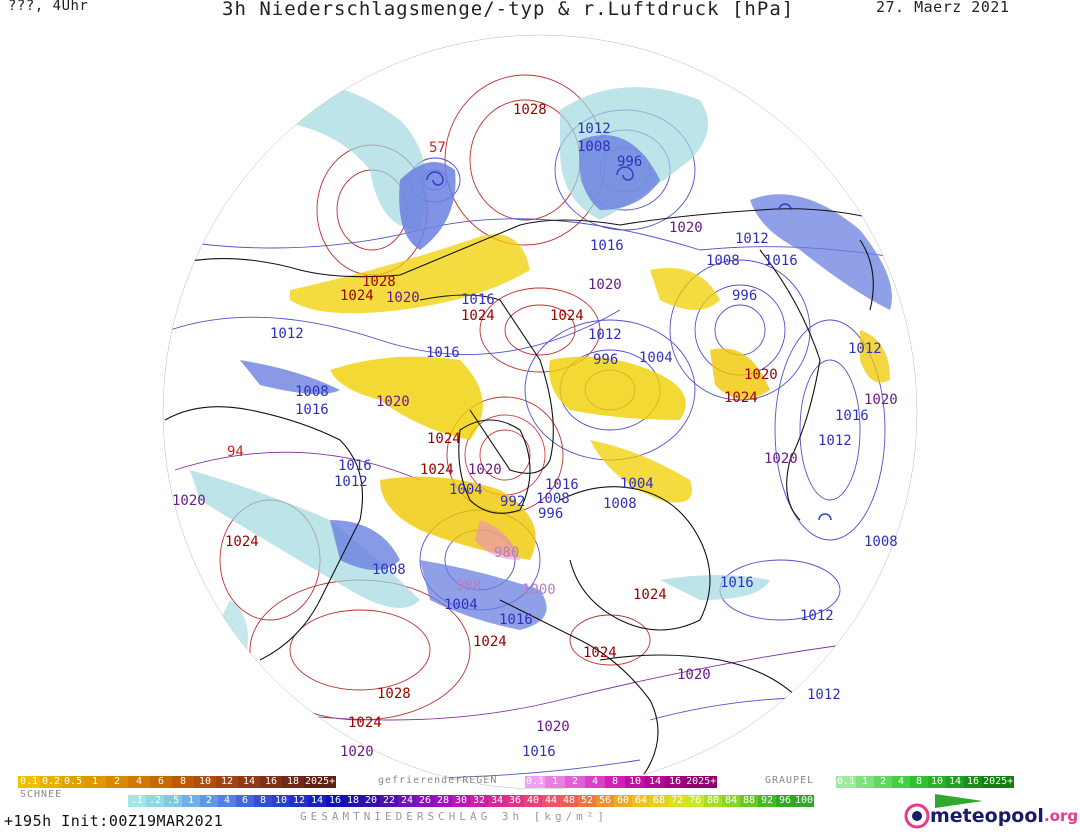  Describe the element at coordinates (767, 801) in the screenshot. I see `legend-swatch: 92` at that location.